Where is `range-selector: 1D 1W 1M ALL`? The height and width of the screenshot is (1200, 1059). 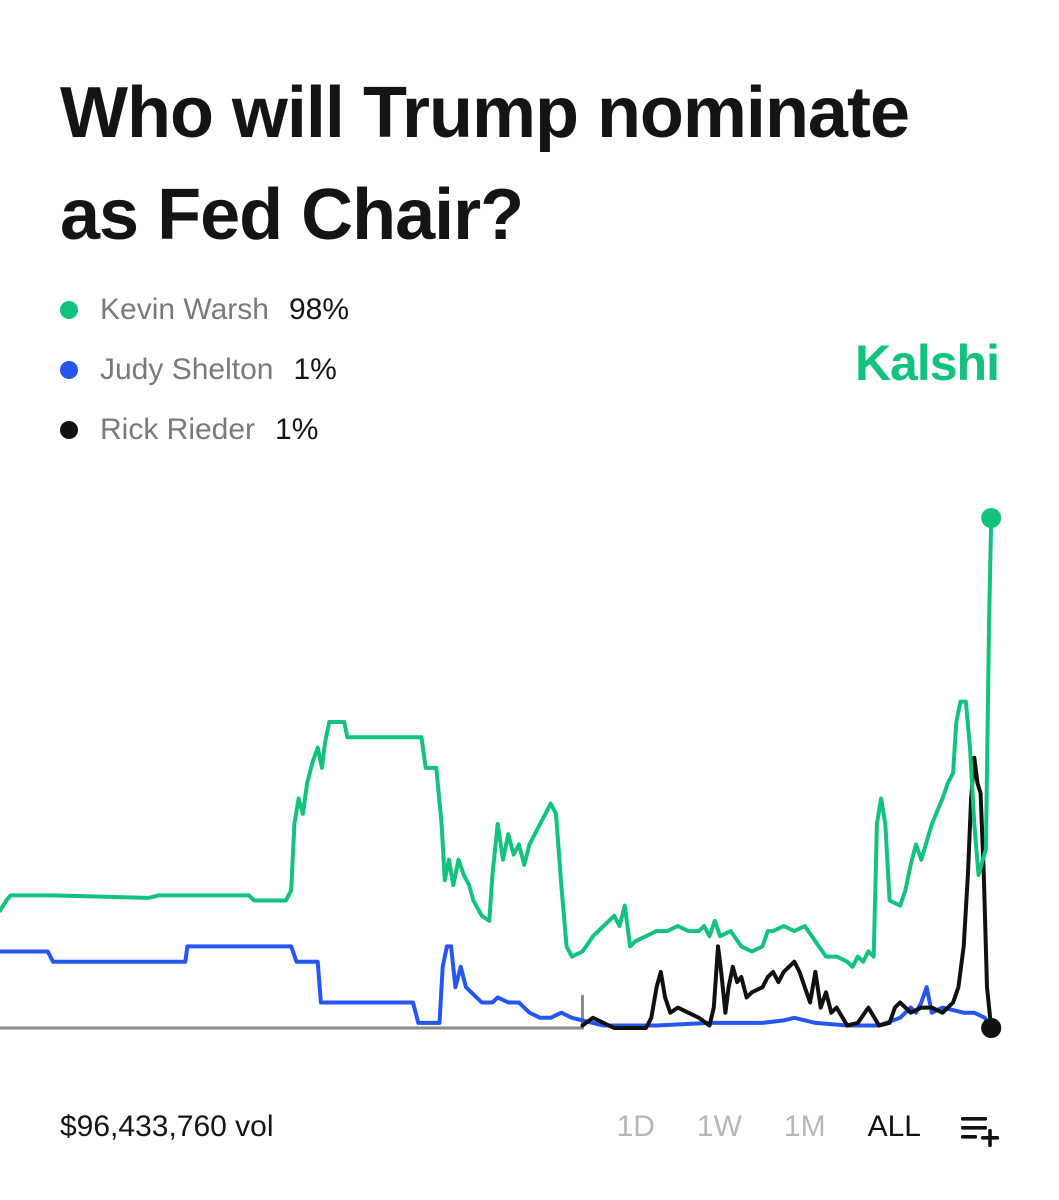 range-selector: 1D 1W 1M ALL is located at coordinates (748, 1127).